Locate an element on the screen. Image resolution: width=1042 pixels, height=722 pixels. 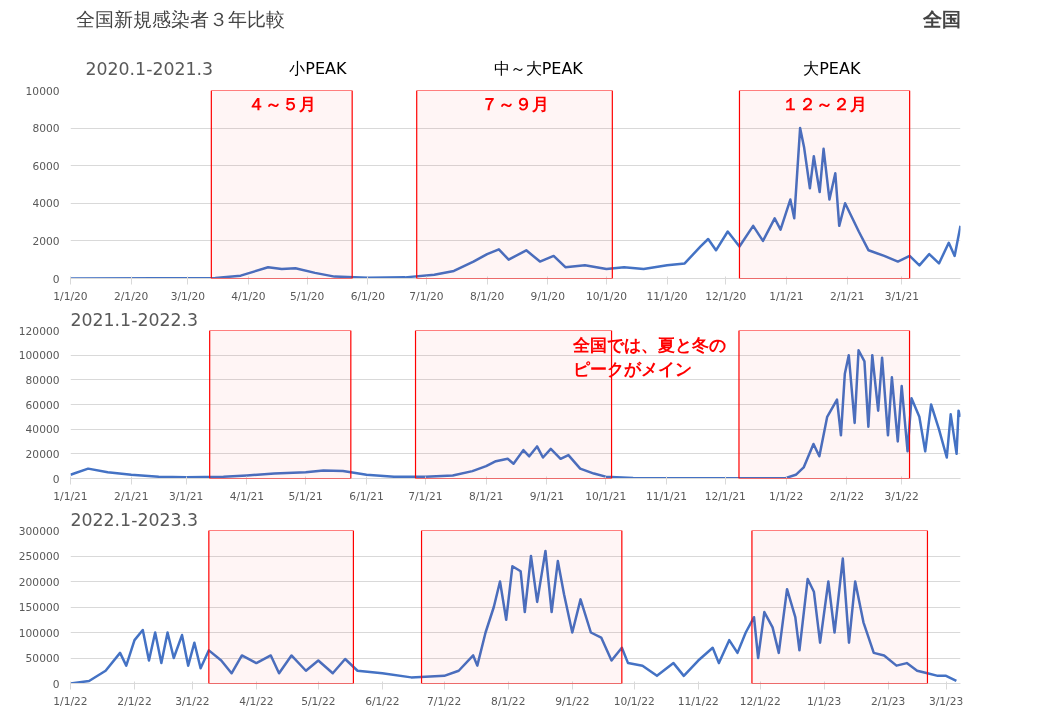
x-tick-label: 12/1/21 is located at coordinates (725, 496).